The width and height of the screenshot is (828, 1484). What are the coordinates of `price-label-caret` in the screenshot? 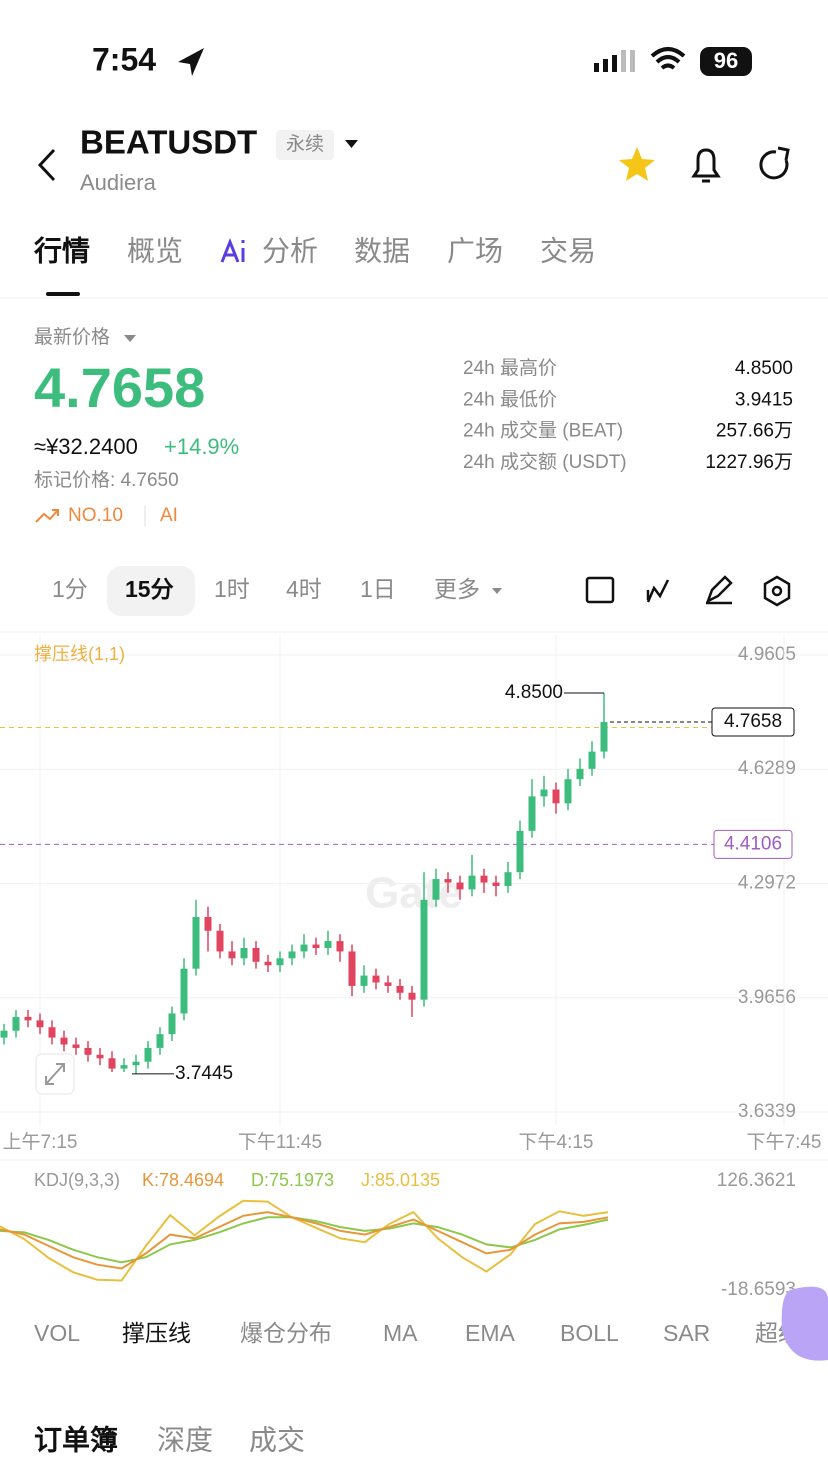 It's located at (130, 338).